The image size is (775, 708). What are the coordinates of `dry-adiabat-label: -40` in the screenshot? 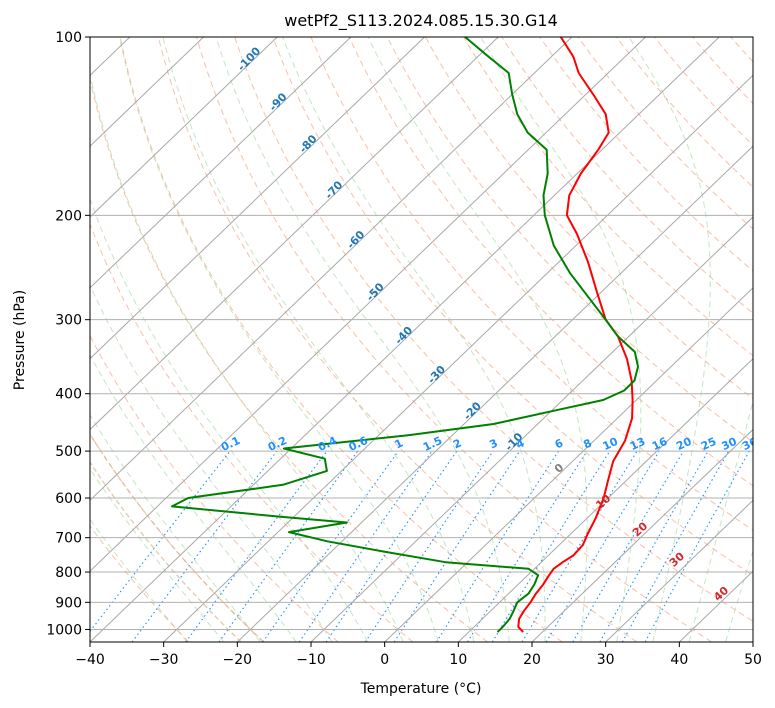 It's located at (403, 336).